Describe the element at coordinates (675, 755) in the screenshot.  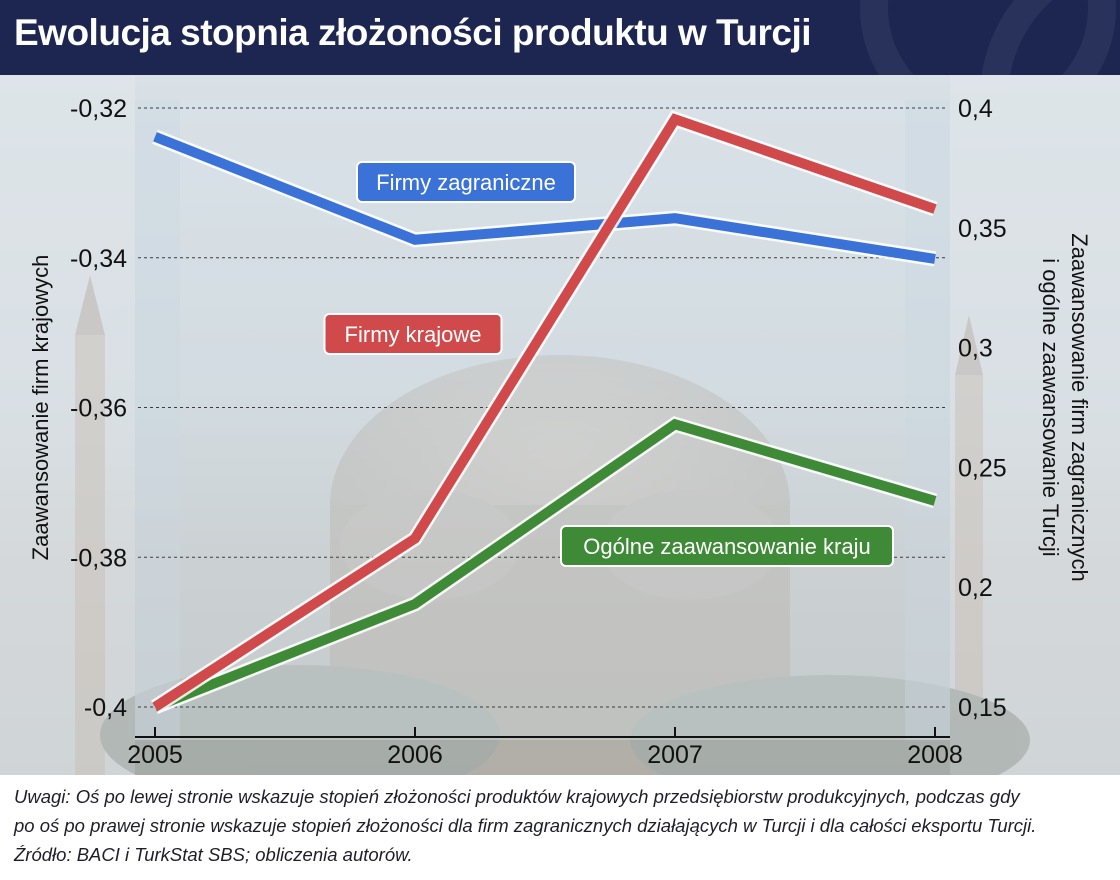
I see `x-tick-label: 2007` at that location.